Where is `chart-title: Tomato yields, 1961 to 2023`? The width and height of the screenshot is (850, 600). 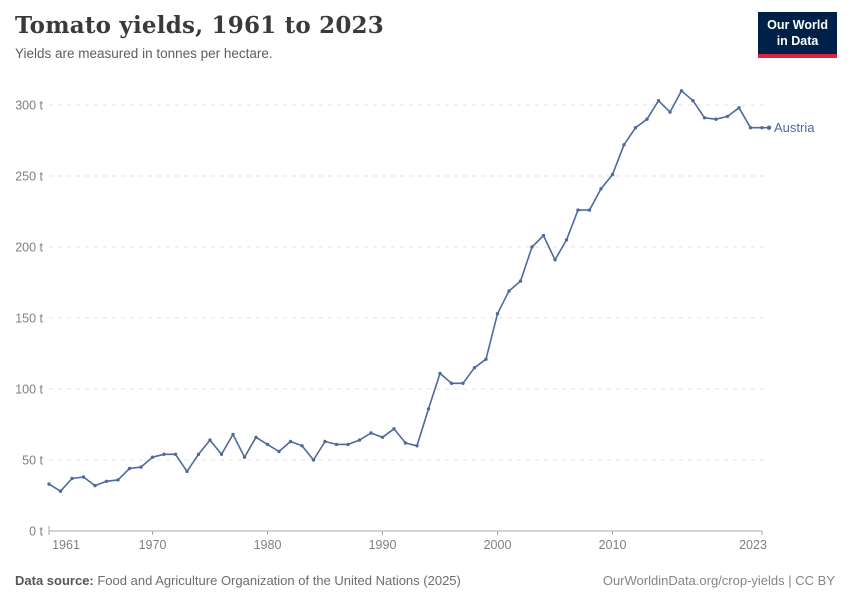 chart-title: Tomato yields, 1961 to 2023 is located at coordinates (199, 25).